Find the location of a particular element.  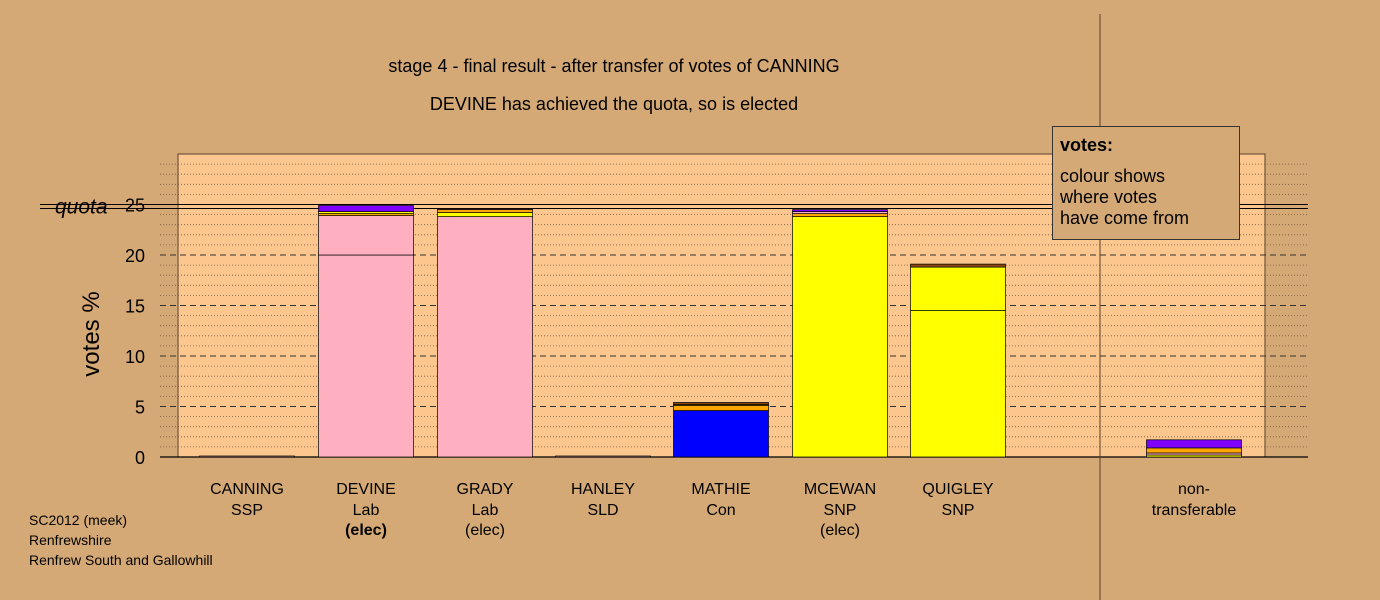

y-tick-label: 0 is located at coordinates (140, 458).